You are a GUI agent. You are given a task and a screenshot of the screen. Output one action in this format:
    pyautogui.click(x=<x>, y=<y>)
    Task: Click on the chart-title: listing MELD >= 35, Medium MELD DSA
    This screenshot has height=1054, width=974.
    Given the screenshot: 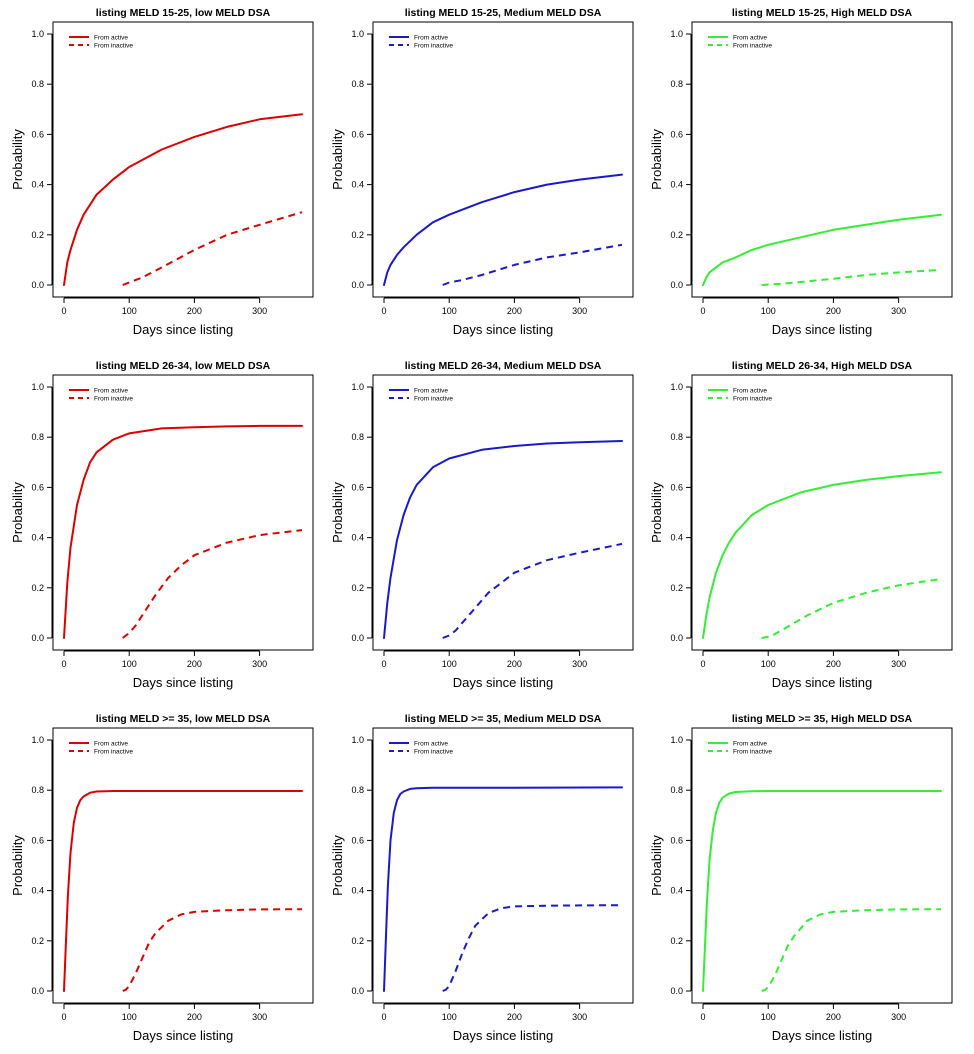 What is the action you would take?
    pyautogui.click(x=503, y=719)
    